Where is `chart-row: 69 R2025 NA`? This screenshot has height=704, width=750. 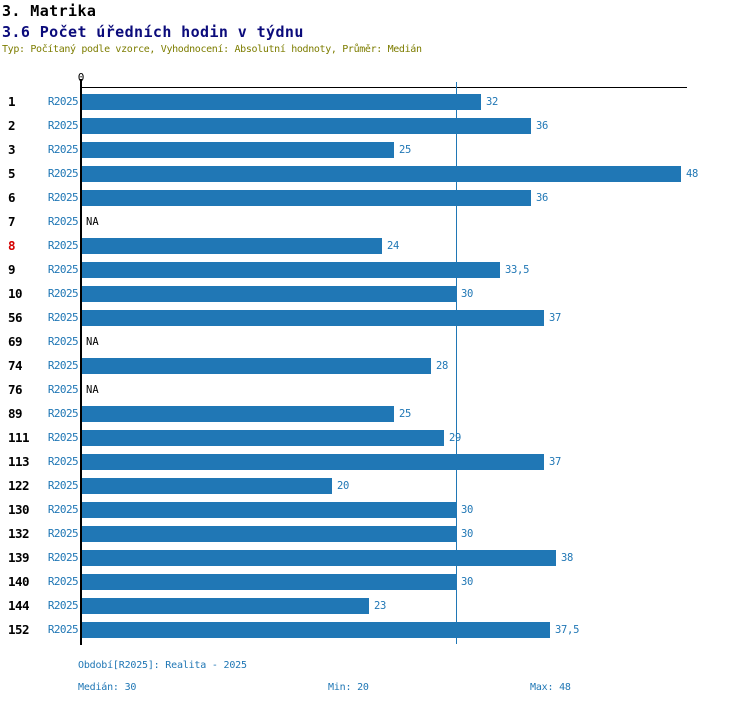
chart-row: 69 R2025 NA is located at coordinates (375, 342).